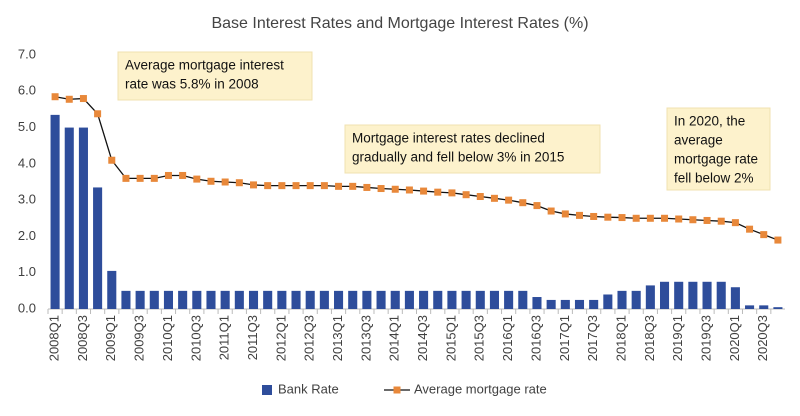 The height and width of the screenshot is (416, 800). I want to click on y-tick-label: 7.0, so click(27, 53).